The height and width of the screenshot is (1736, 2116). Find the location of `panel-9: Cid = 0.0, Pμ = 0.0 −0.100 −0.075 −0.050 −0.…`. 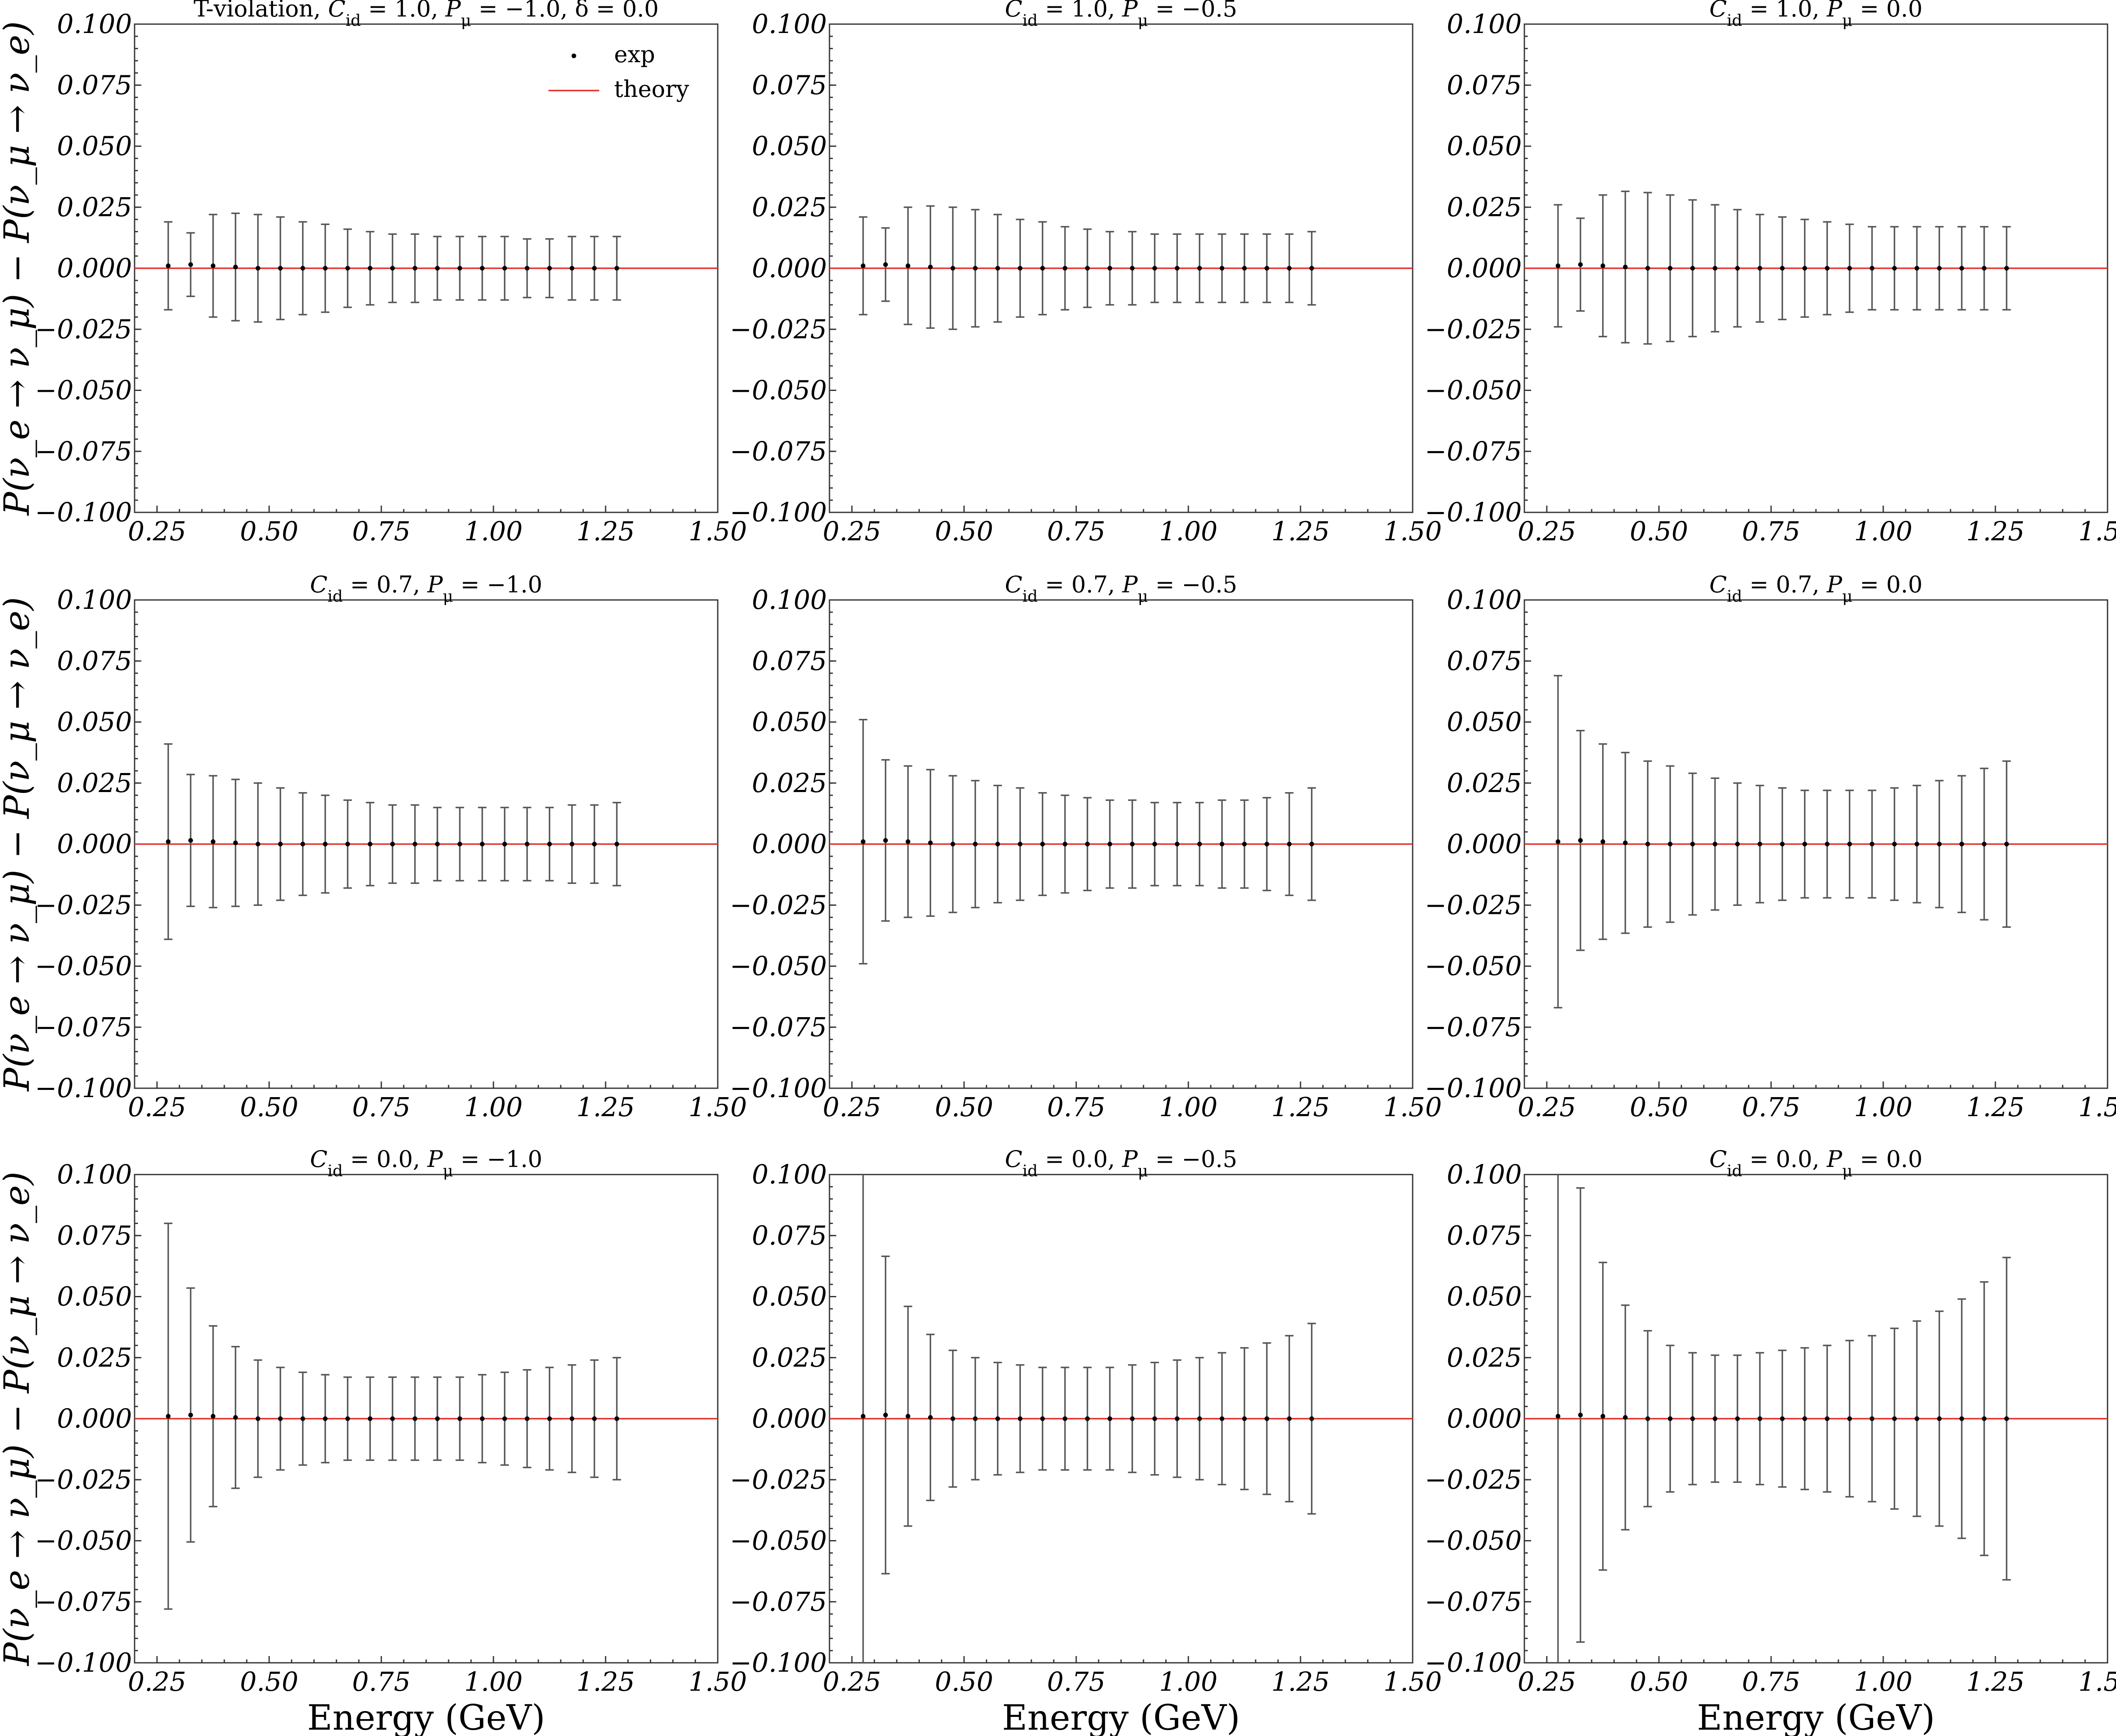

panel-9: Cid = 0.0, Pμ = 0.0 −0.100 −0.075 −0.050 −0.… is located at coordinates (1770, 1441).